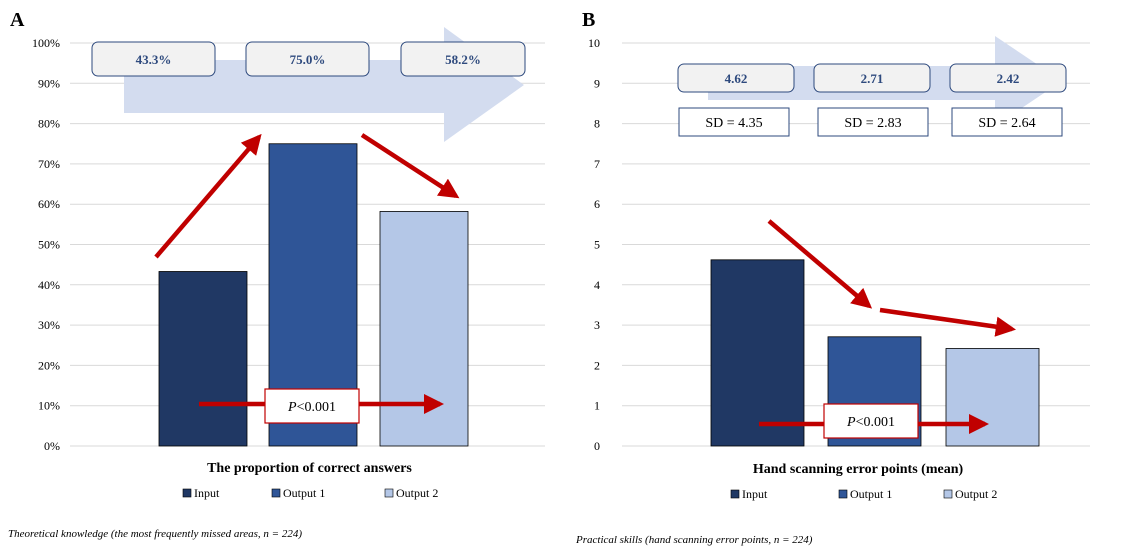 The width and height of the screenshot is (1131, 550). What do you see at coordinates (597, 83) in the screenshot?
I see `y-tick-label: 9` at bounding box center [597, 83].